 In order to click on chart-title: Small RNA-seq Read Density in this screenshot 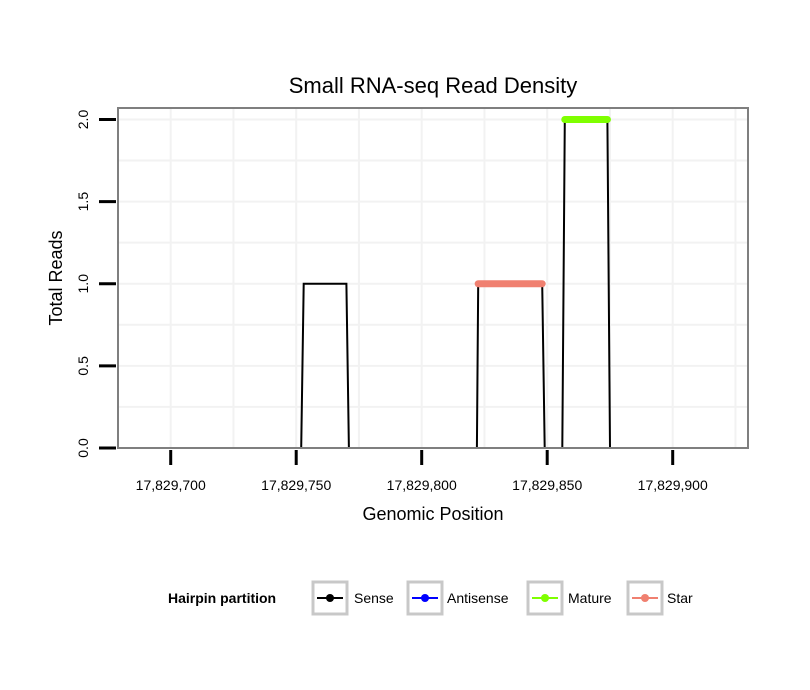, I will do `click(433, 85)`.